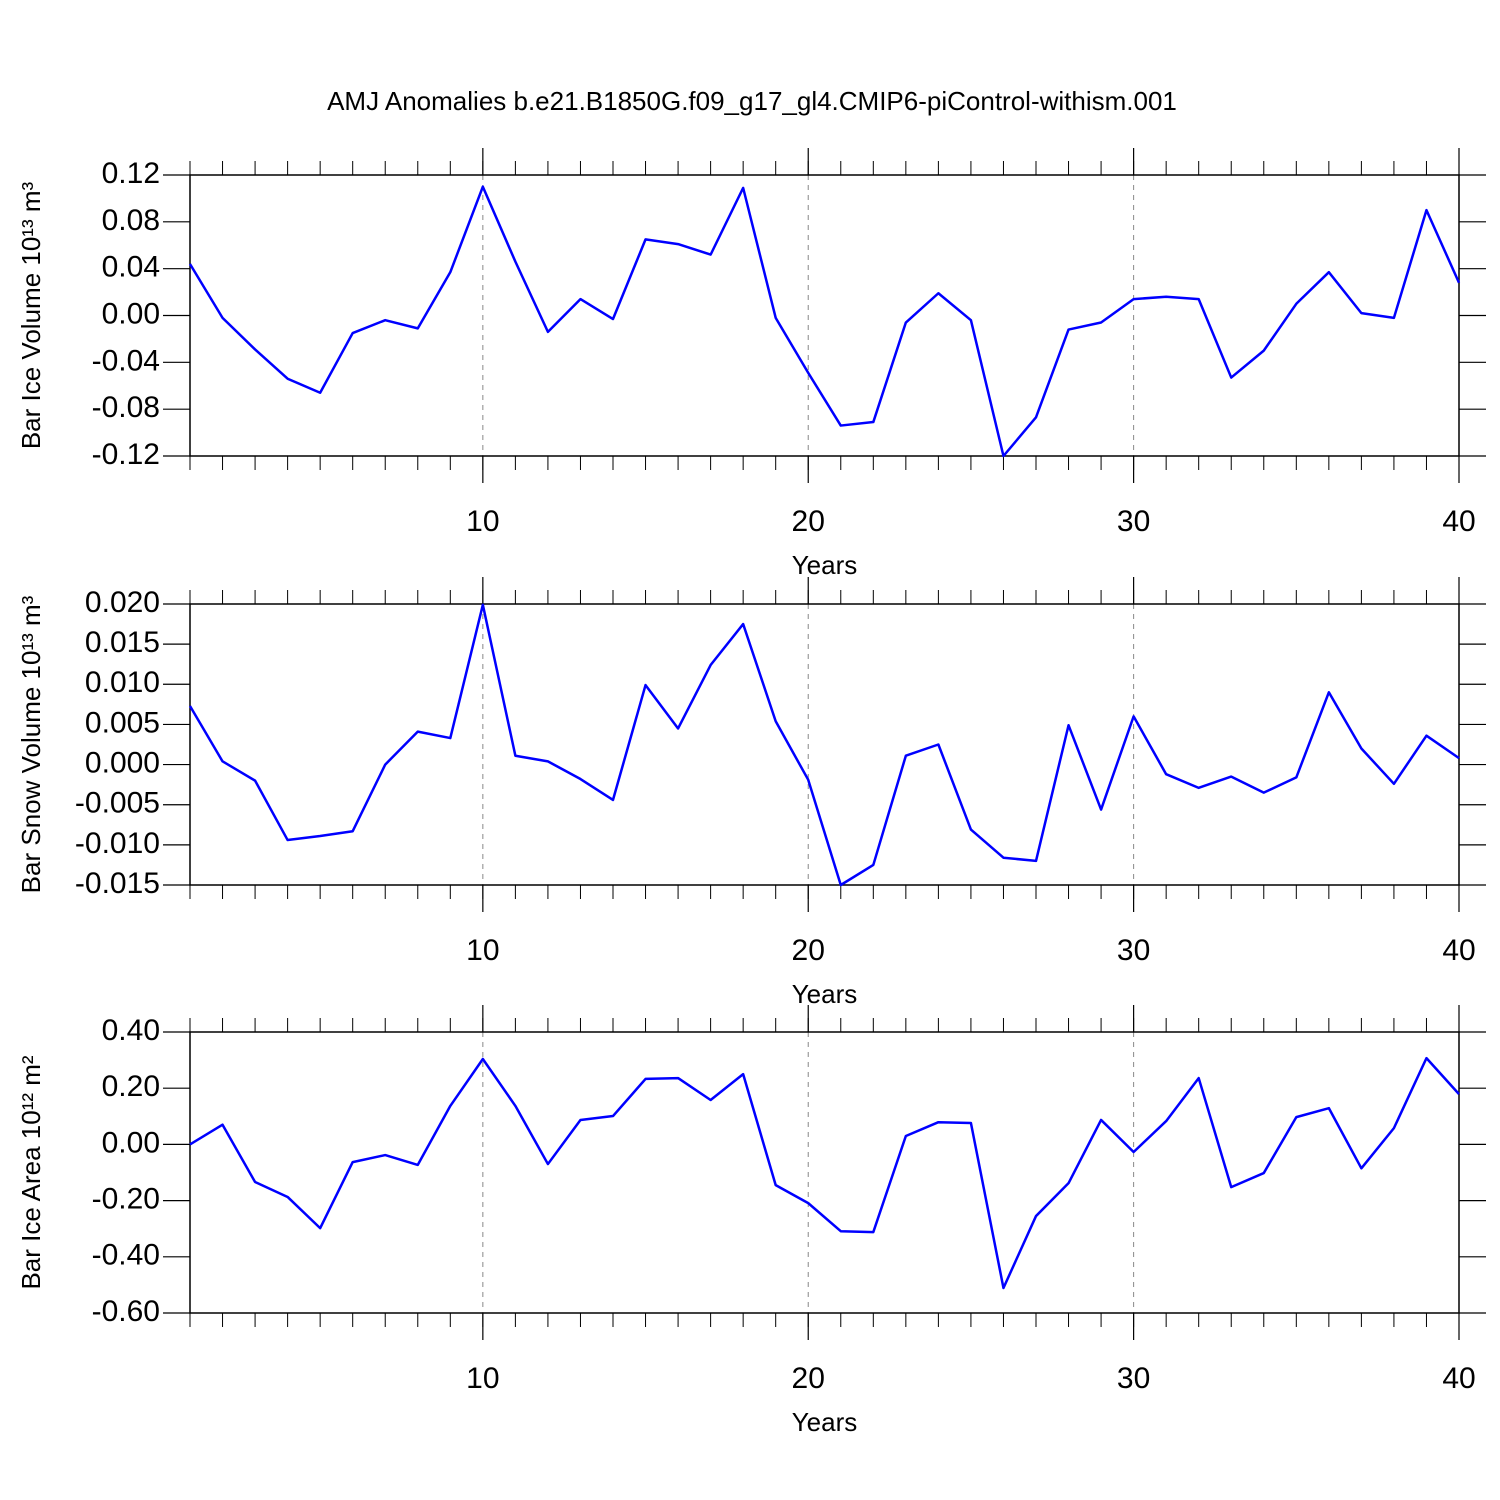 Image resolution: width=1500 pixels, height=1500 pixels. I want to click on y-tick-label: 0.010, so click(122, 682).